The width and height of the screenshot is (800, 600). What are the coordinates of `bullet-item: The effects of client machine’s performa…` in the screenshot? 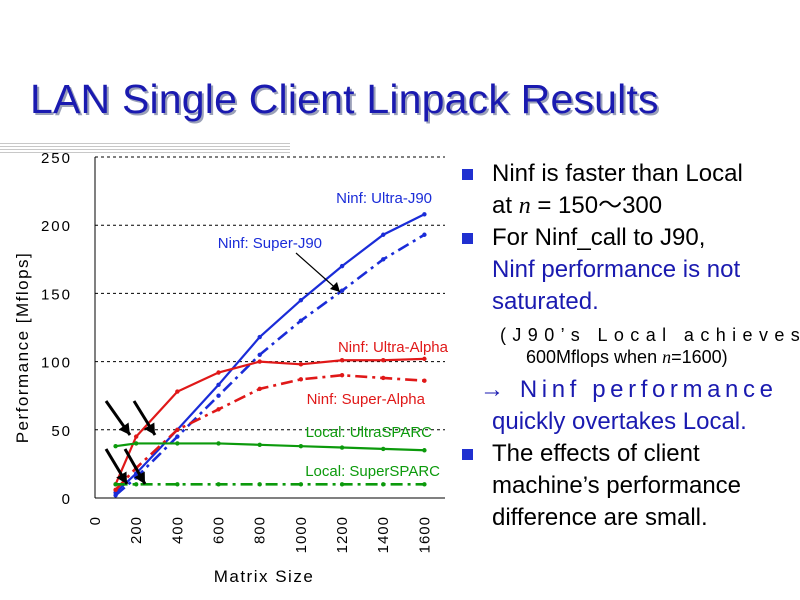 It's located at (630, 486).